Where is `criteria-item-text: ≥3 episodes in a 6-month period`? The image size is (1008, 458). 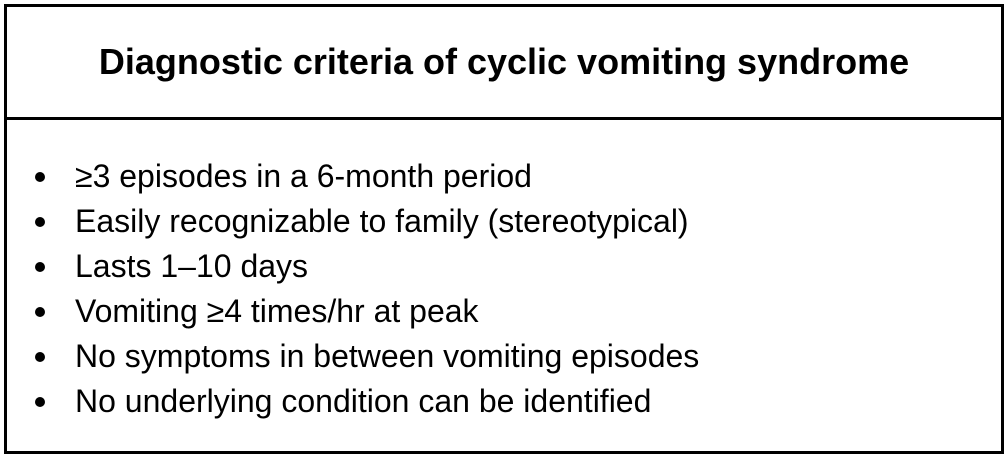
criteria-item-text: ≥3 episodes in a 6-month period is located at coordinates (303, 176).